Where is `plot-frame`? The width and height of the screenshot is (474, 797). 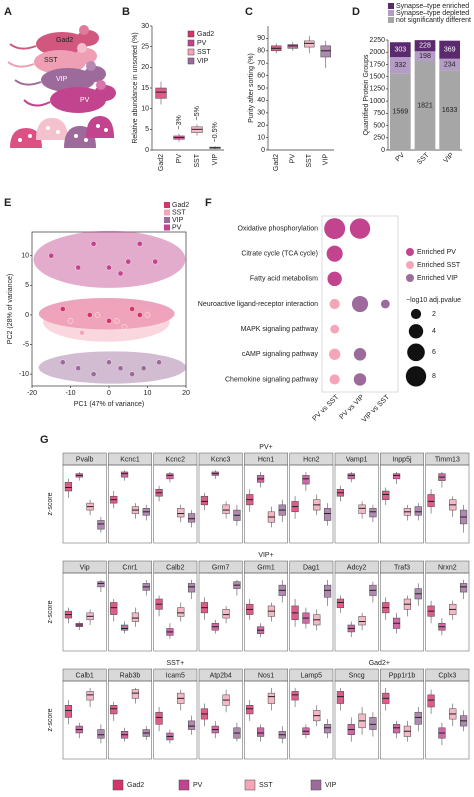 plot-frame is located at coordinates (360, 304).